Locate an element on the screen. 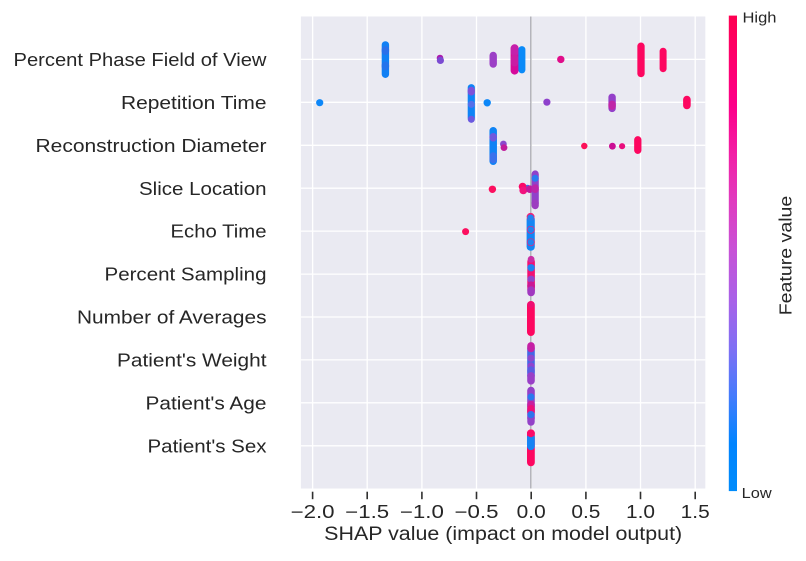 The image size is (806, 561). svg-text: 1.5 is located at coordinates (695, 512).